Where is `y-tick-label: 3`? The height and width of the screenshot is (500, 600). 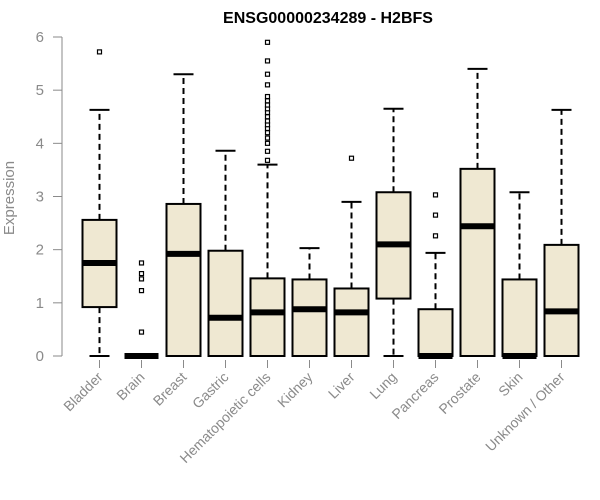
y-tick-label: 3 is located at coordinates (40, 197).